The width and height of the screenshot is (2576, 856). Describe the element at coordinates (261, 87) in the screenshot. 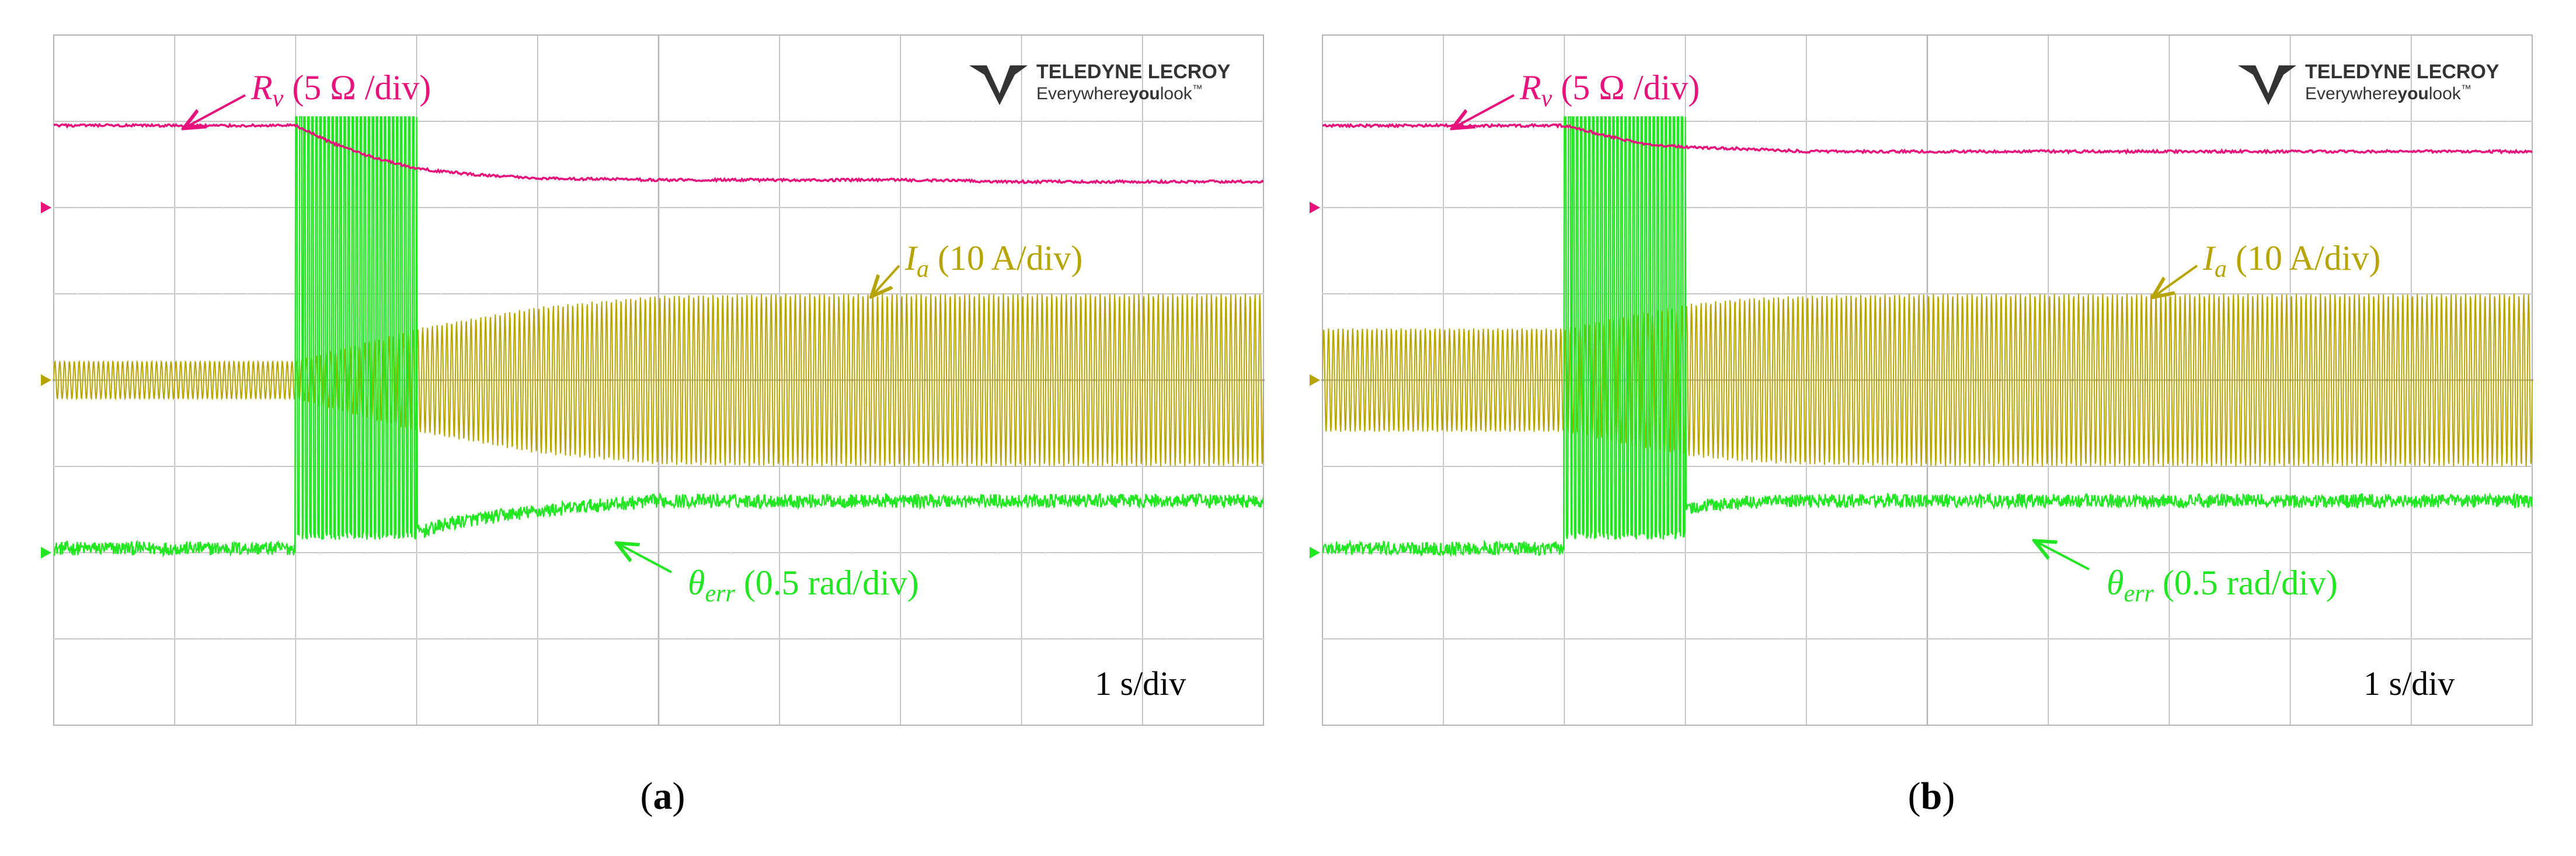

I see `rv-sym-a: R` at that location.